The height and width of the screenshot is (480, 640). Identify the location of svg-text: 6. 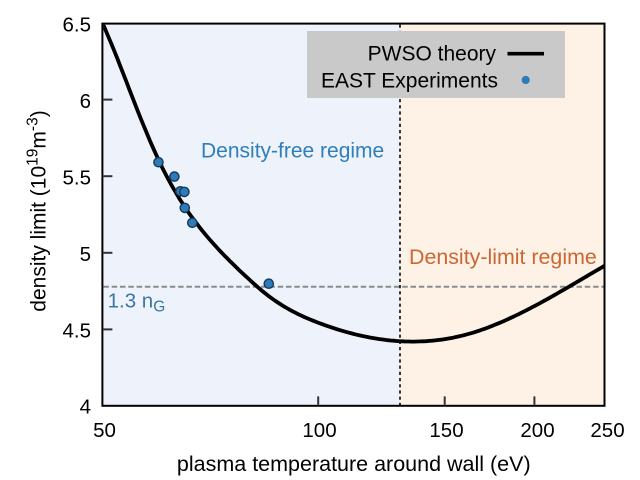
(85, 101).